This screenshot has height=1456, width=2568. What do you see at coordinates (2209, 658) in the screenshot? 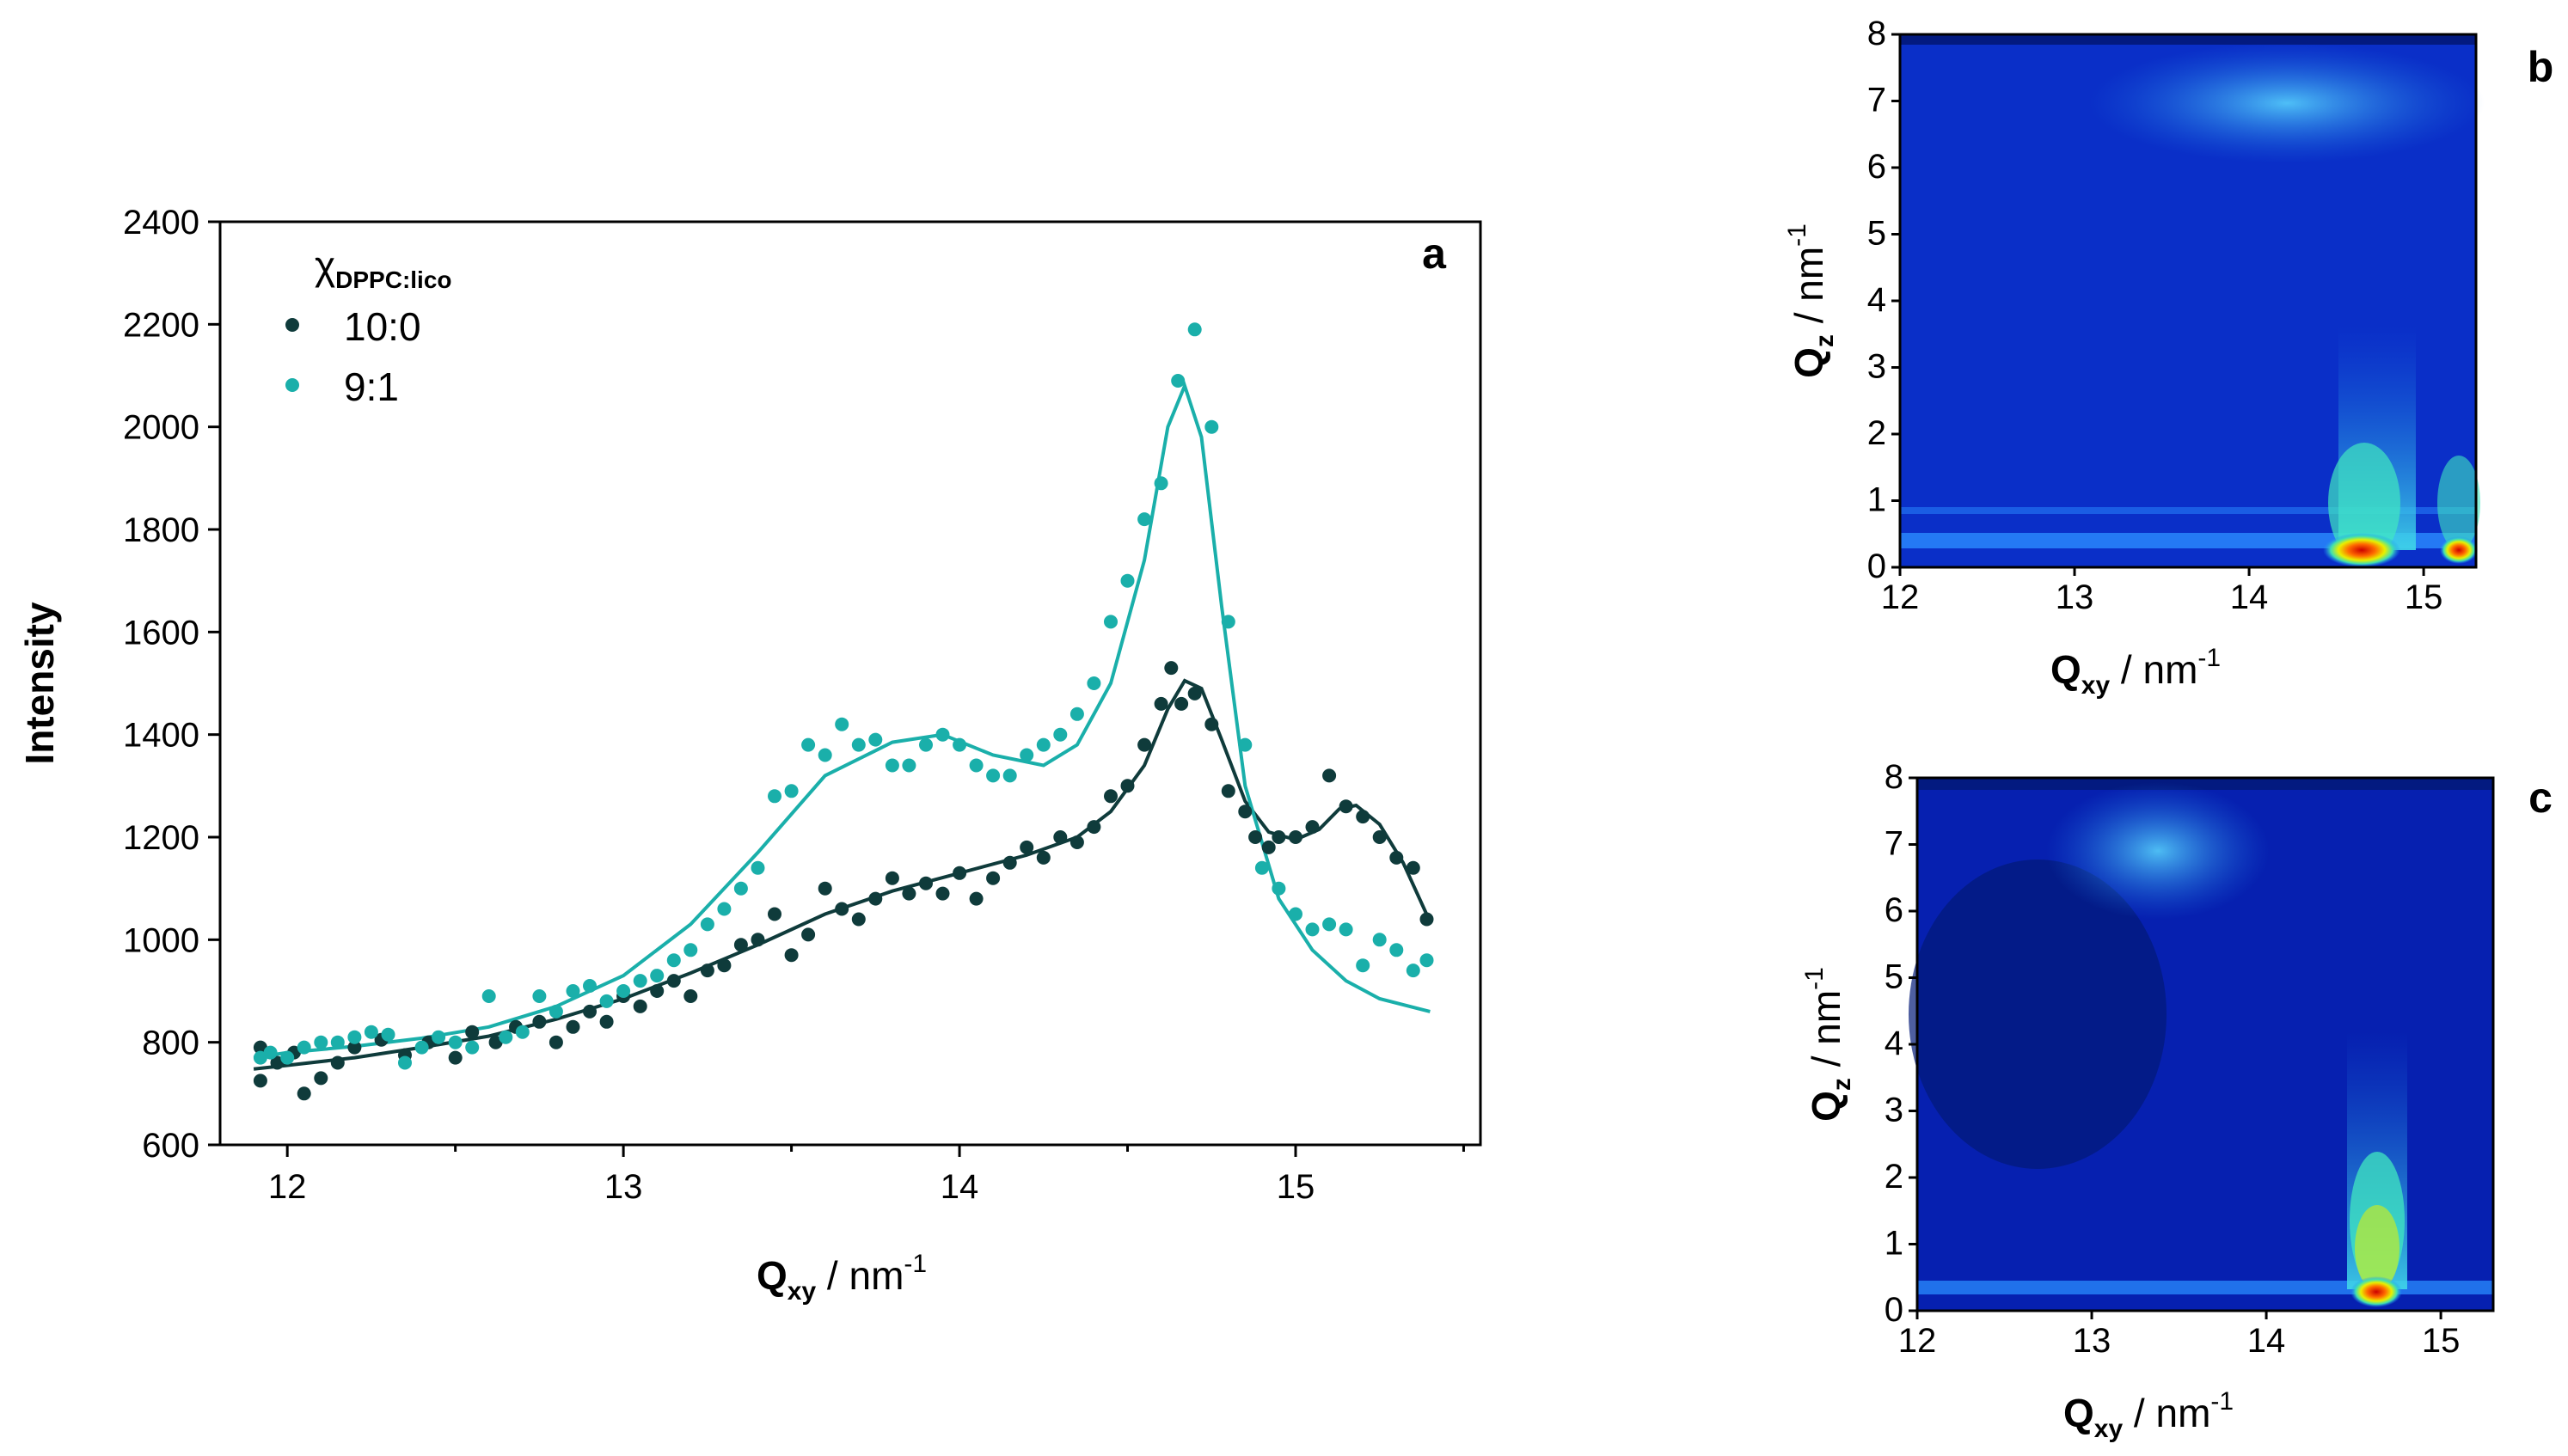
I see `panel-b-x-title-sup: -1` at bounding box center [2209, 658].